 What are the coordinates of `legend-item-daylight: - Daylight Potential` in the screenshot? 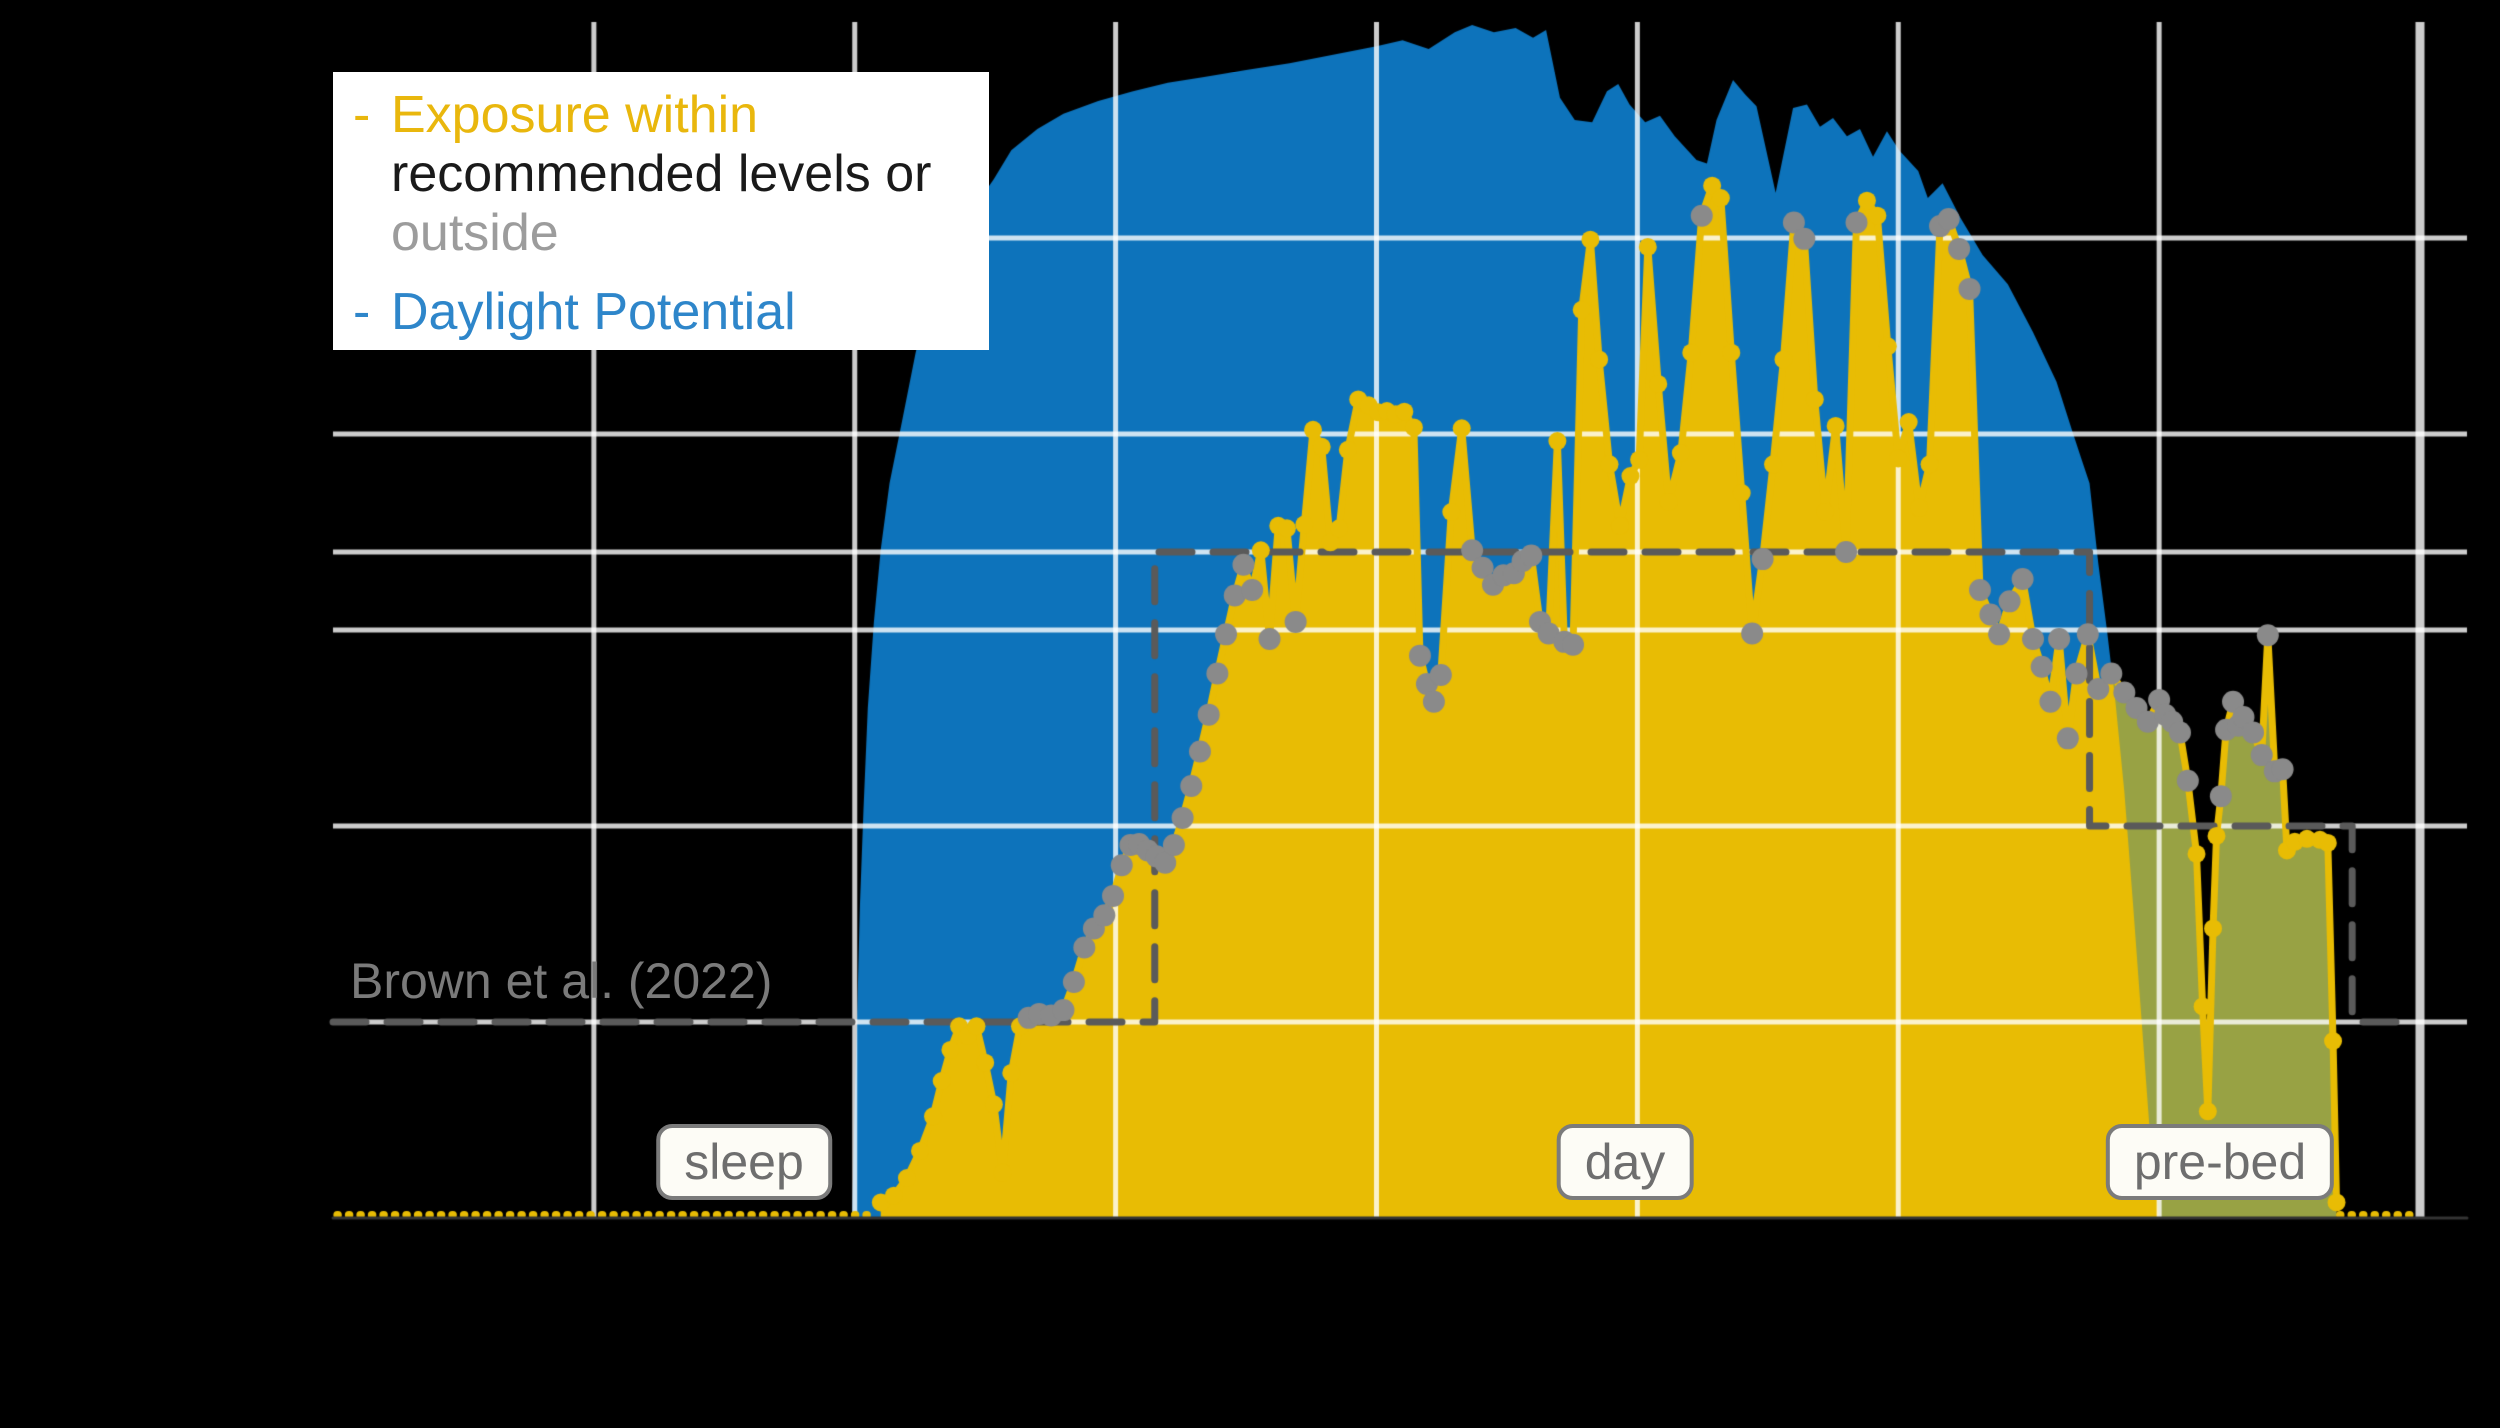 It's located at (671, 312).